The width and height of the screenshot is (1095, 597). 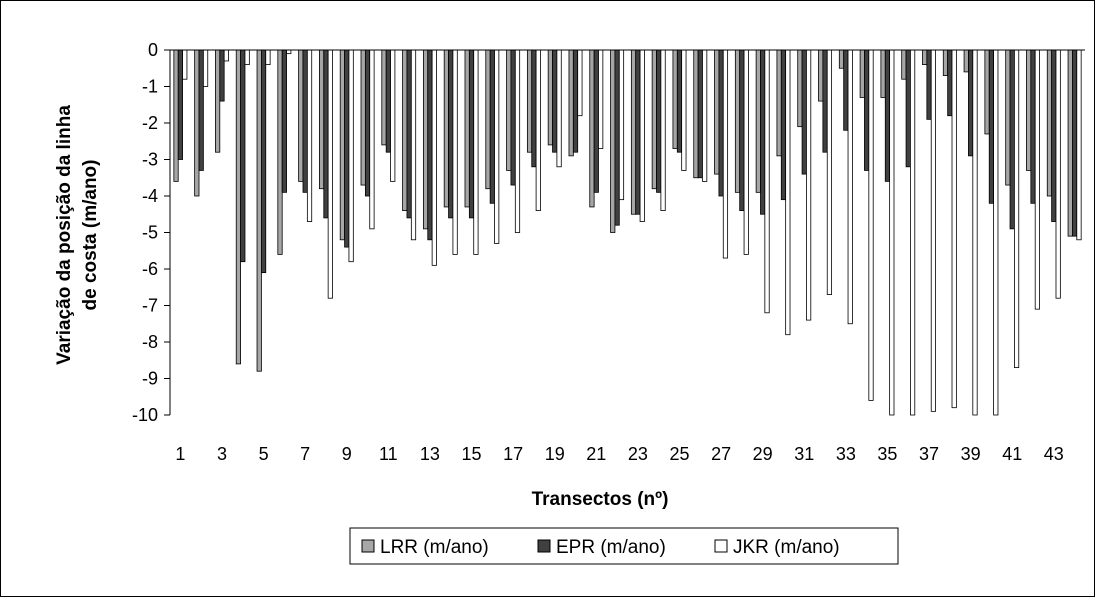 I want to click on legend-label-jkr: JKR (m/ano), so click(x=786, y=547).